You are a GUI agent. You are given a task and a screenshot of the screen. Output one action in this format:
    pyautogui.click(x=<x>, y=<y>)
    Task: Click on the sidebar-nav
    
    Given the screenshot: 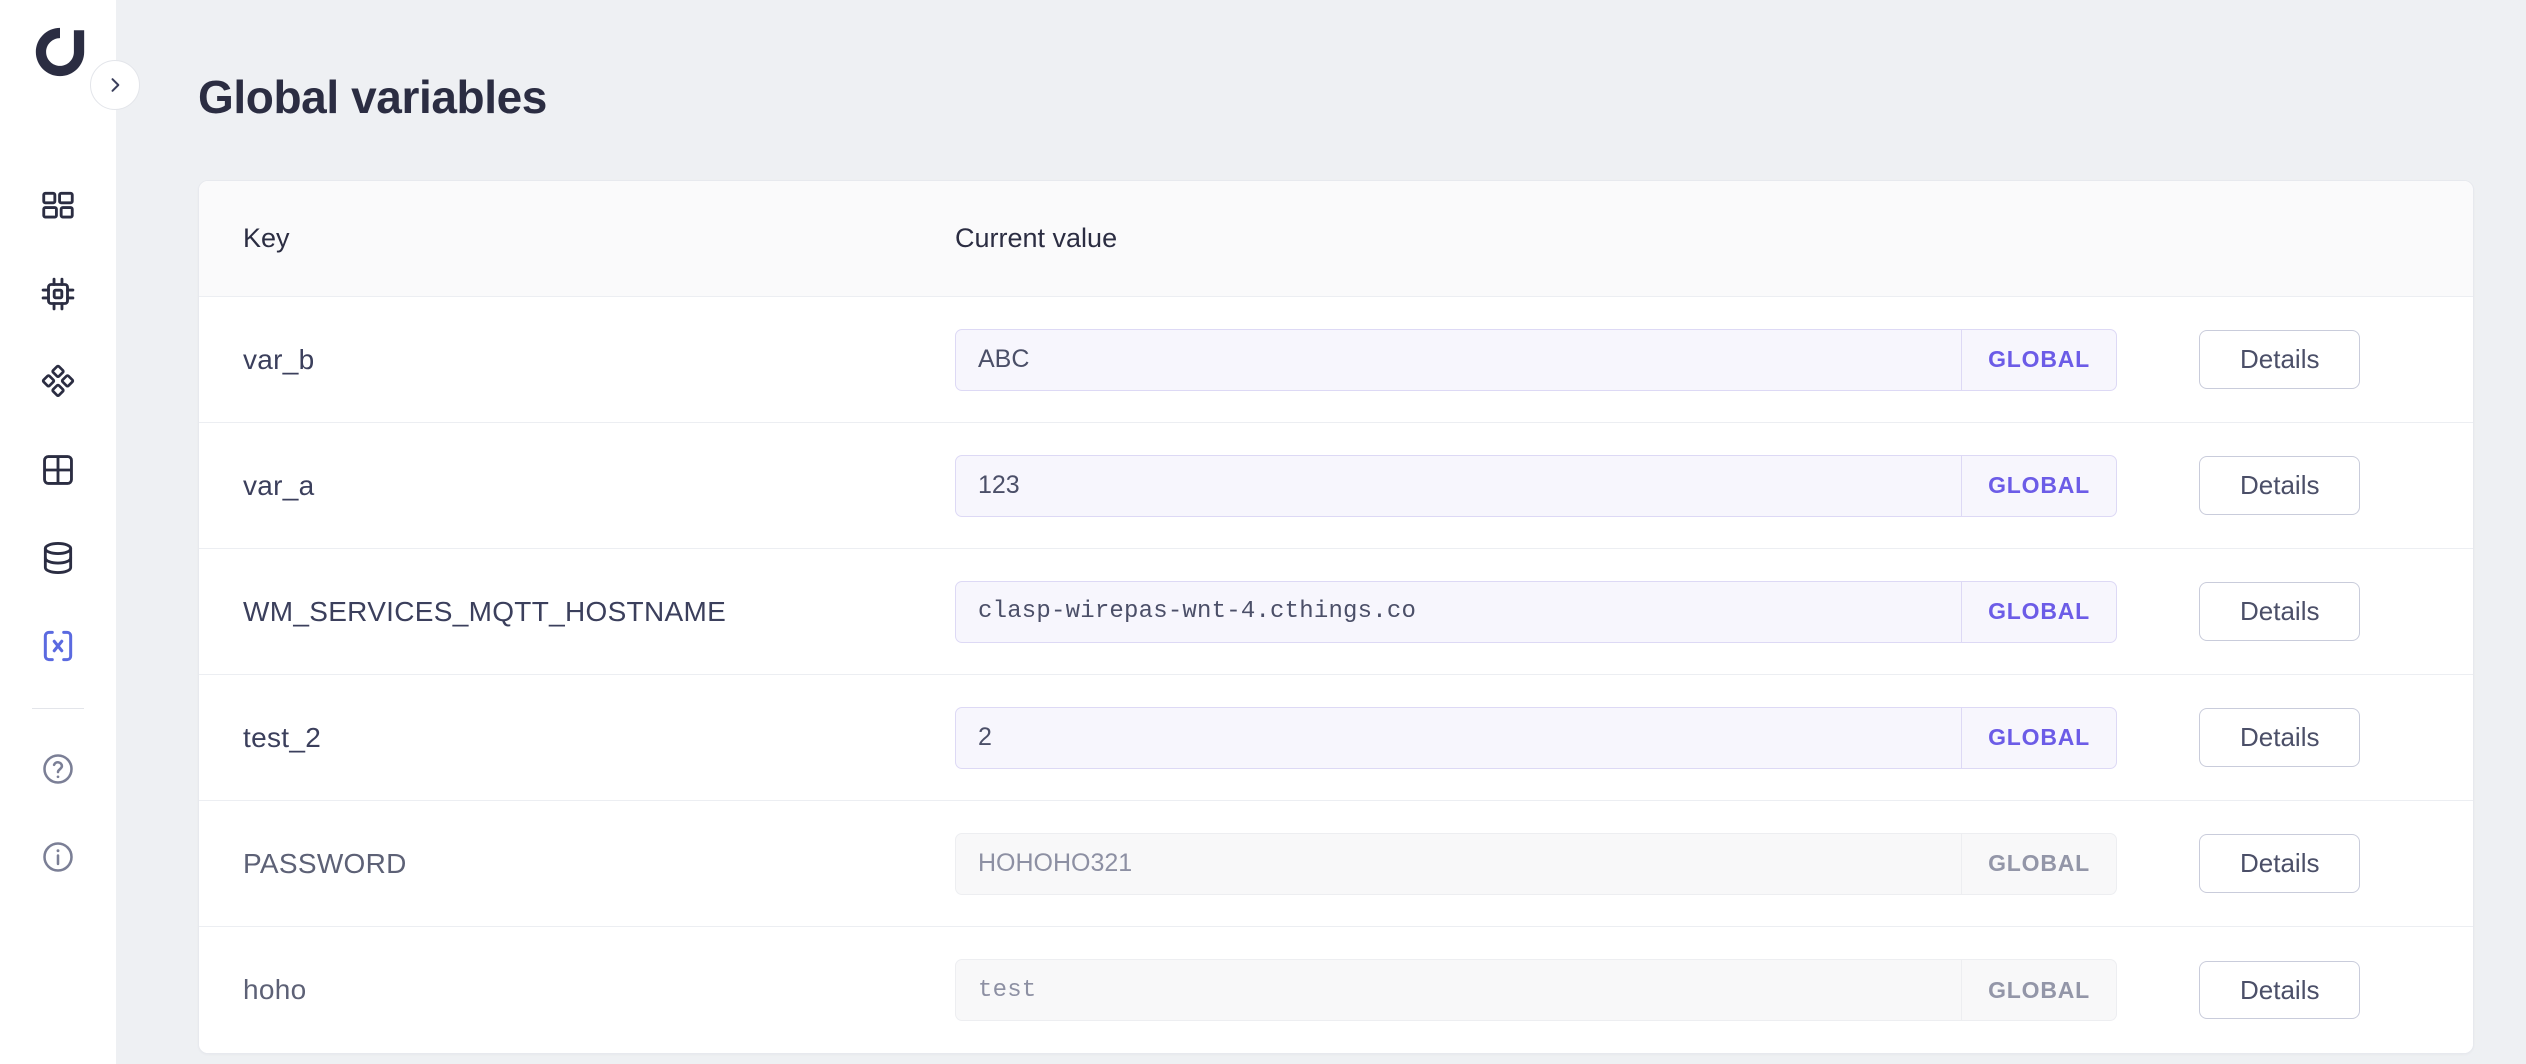 What is the action you would take?
    pyautogui.click(x=58, y=531)
    